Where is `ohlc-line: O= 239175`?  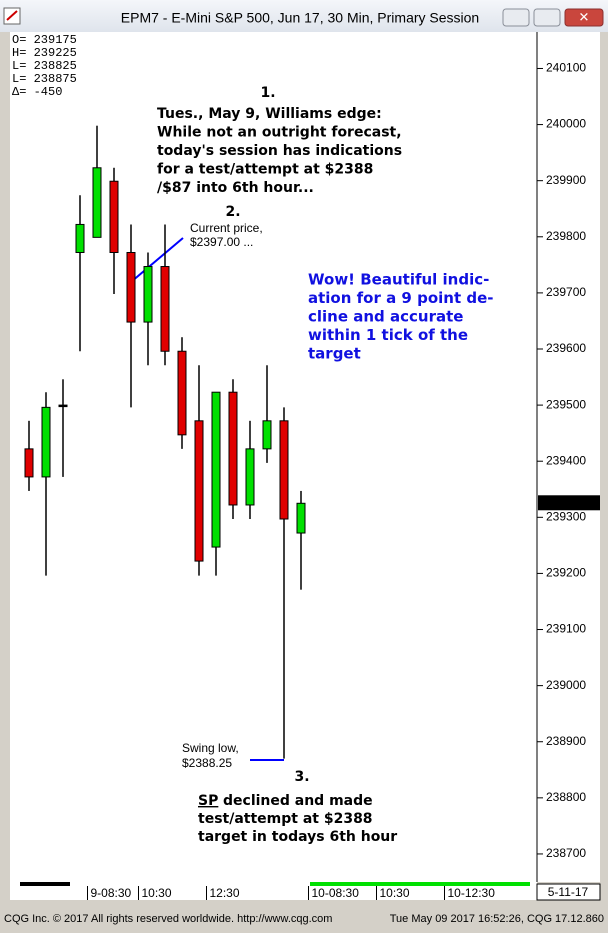 ohlc-line: O= 239175 is located at coordinates (44, 40).